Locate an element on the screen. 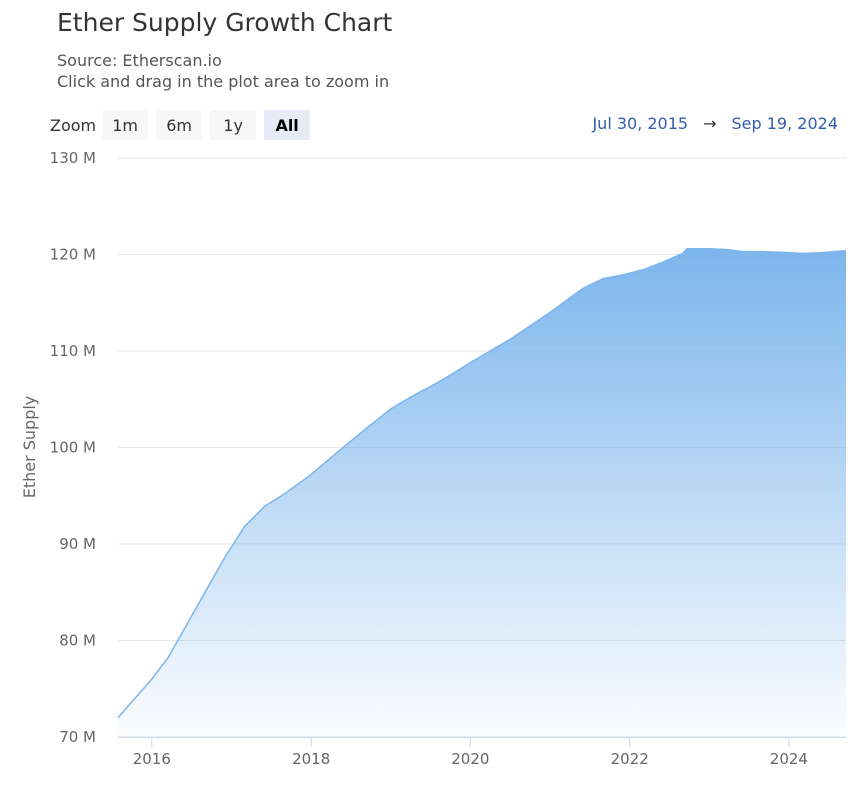 The height and width of the screenshot is (788, 860). x-tick-label: 2022 is located at coordinates (630, 759).